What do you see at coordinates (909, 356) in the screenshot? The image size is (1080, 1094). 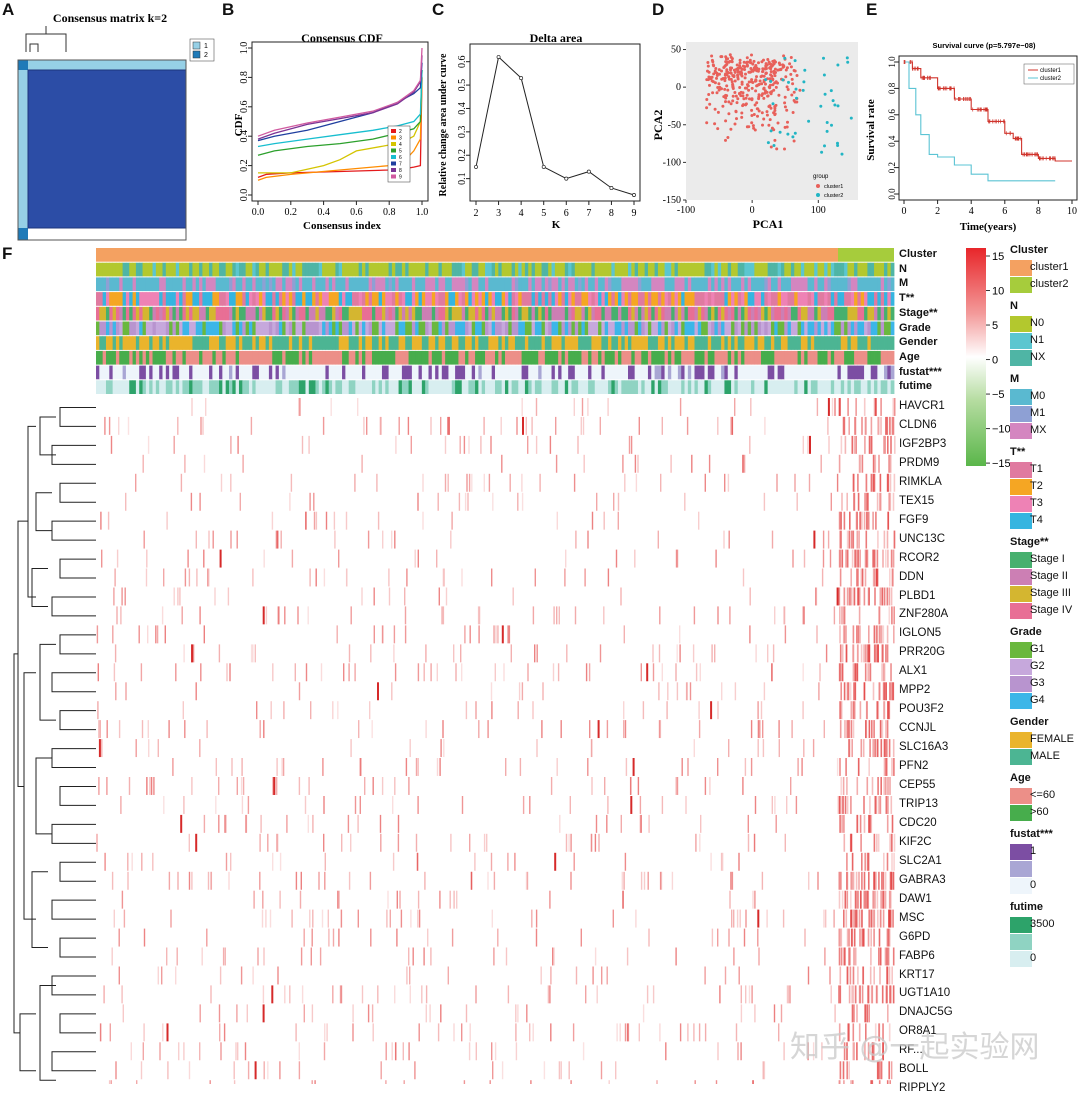 I see `annotation-label-7: Age` at bounding box center [909, 356].